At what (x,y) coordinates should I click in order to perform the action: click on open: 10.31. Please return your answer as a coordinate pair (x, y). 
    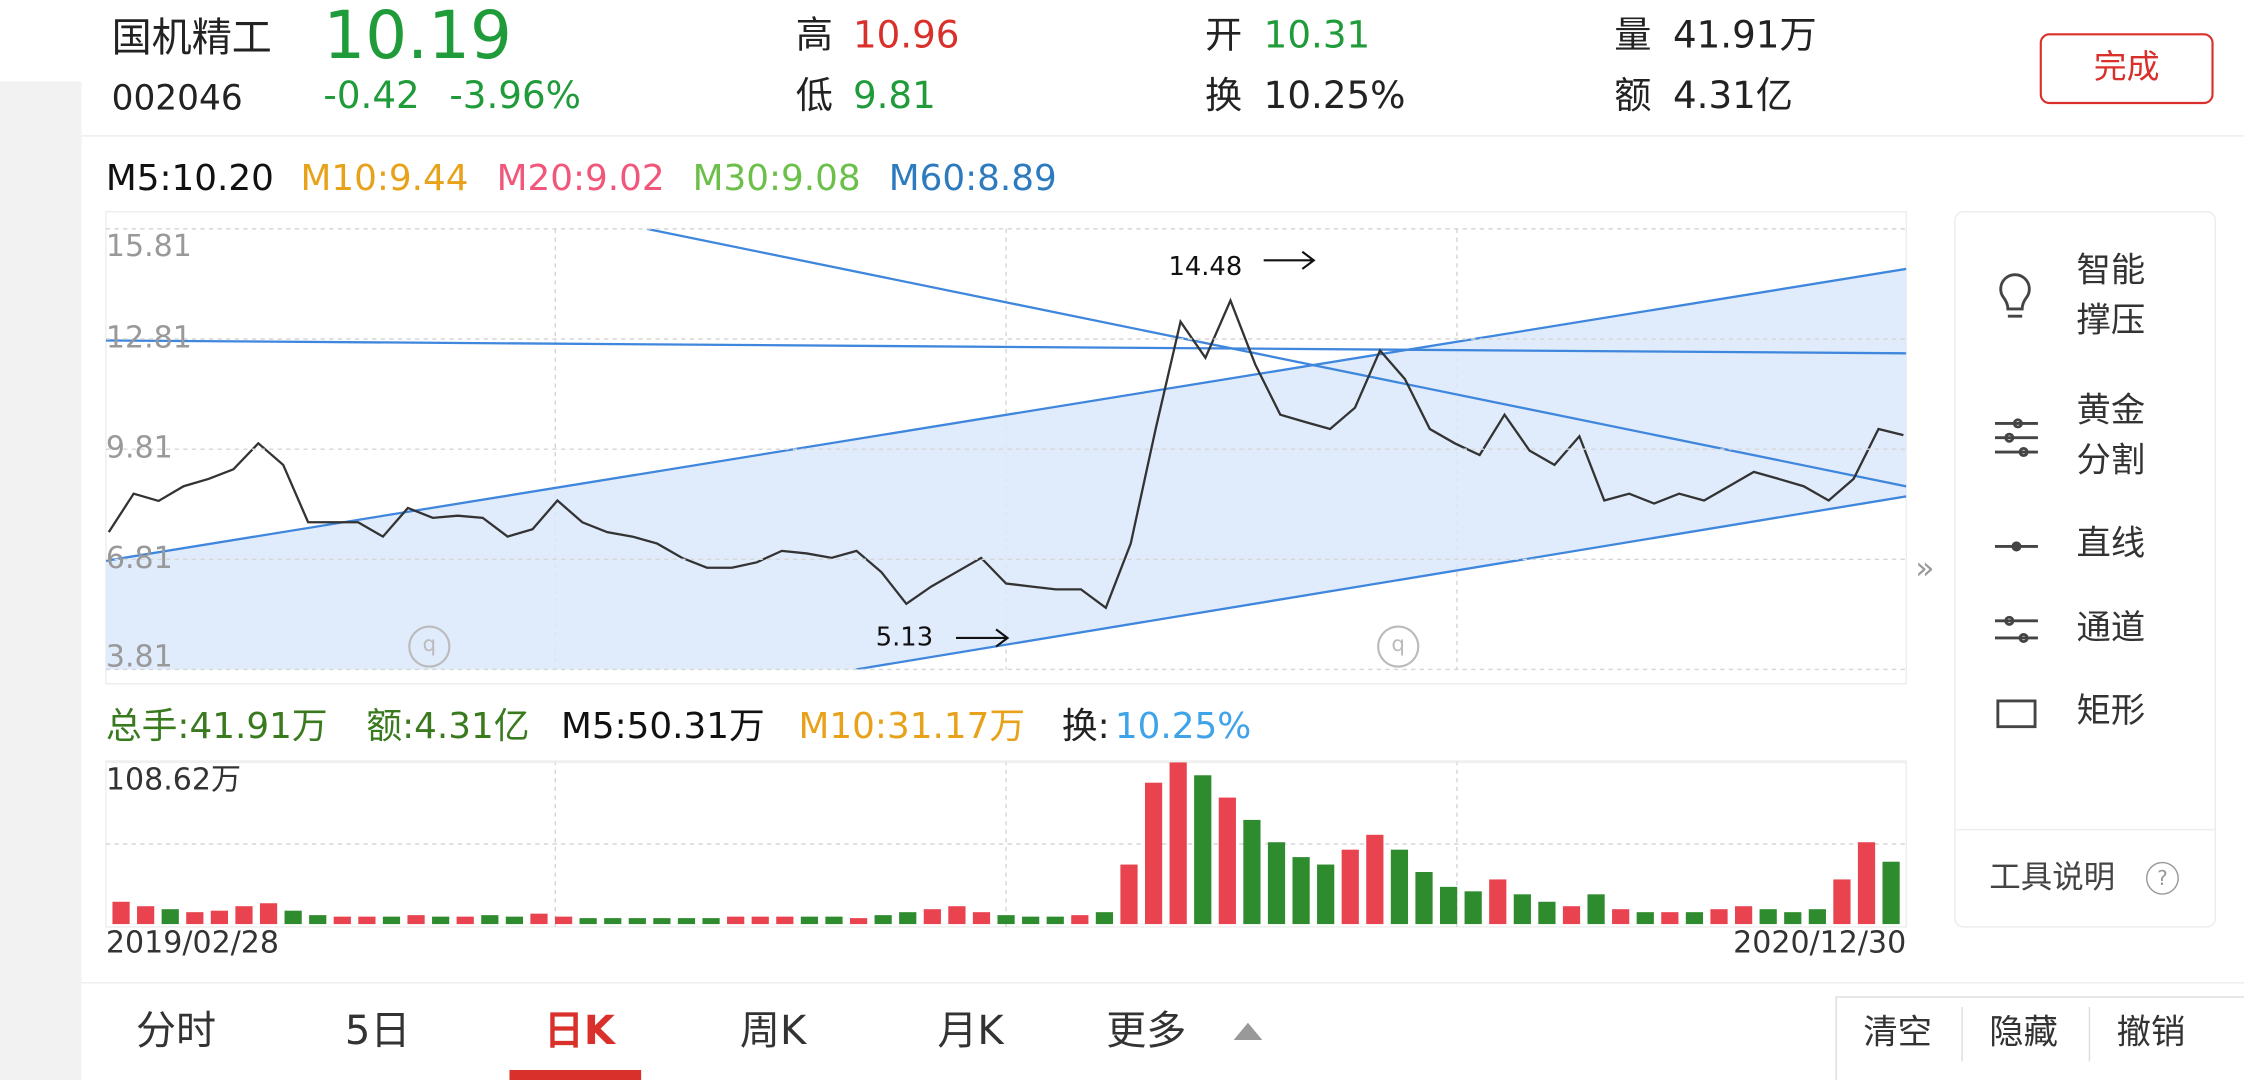
    Looking at the image, I should click on (1317, 35).